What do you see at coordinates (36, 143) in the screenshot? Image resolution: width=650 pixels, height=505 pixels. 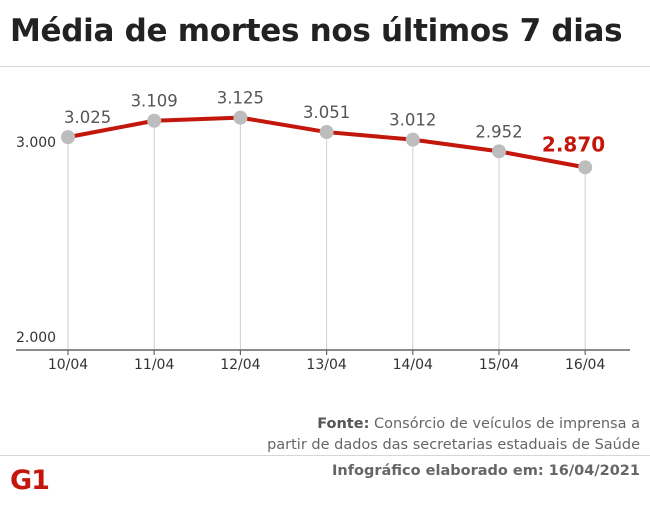 I see `y-tick-label: 3.000` at bounding box center [36, 143].